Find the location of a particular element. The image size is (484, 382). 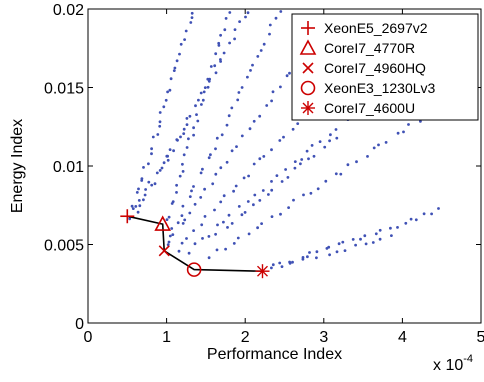

y-tick-label: 0.015 is located at coordinates (64, 89).